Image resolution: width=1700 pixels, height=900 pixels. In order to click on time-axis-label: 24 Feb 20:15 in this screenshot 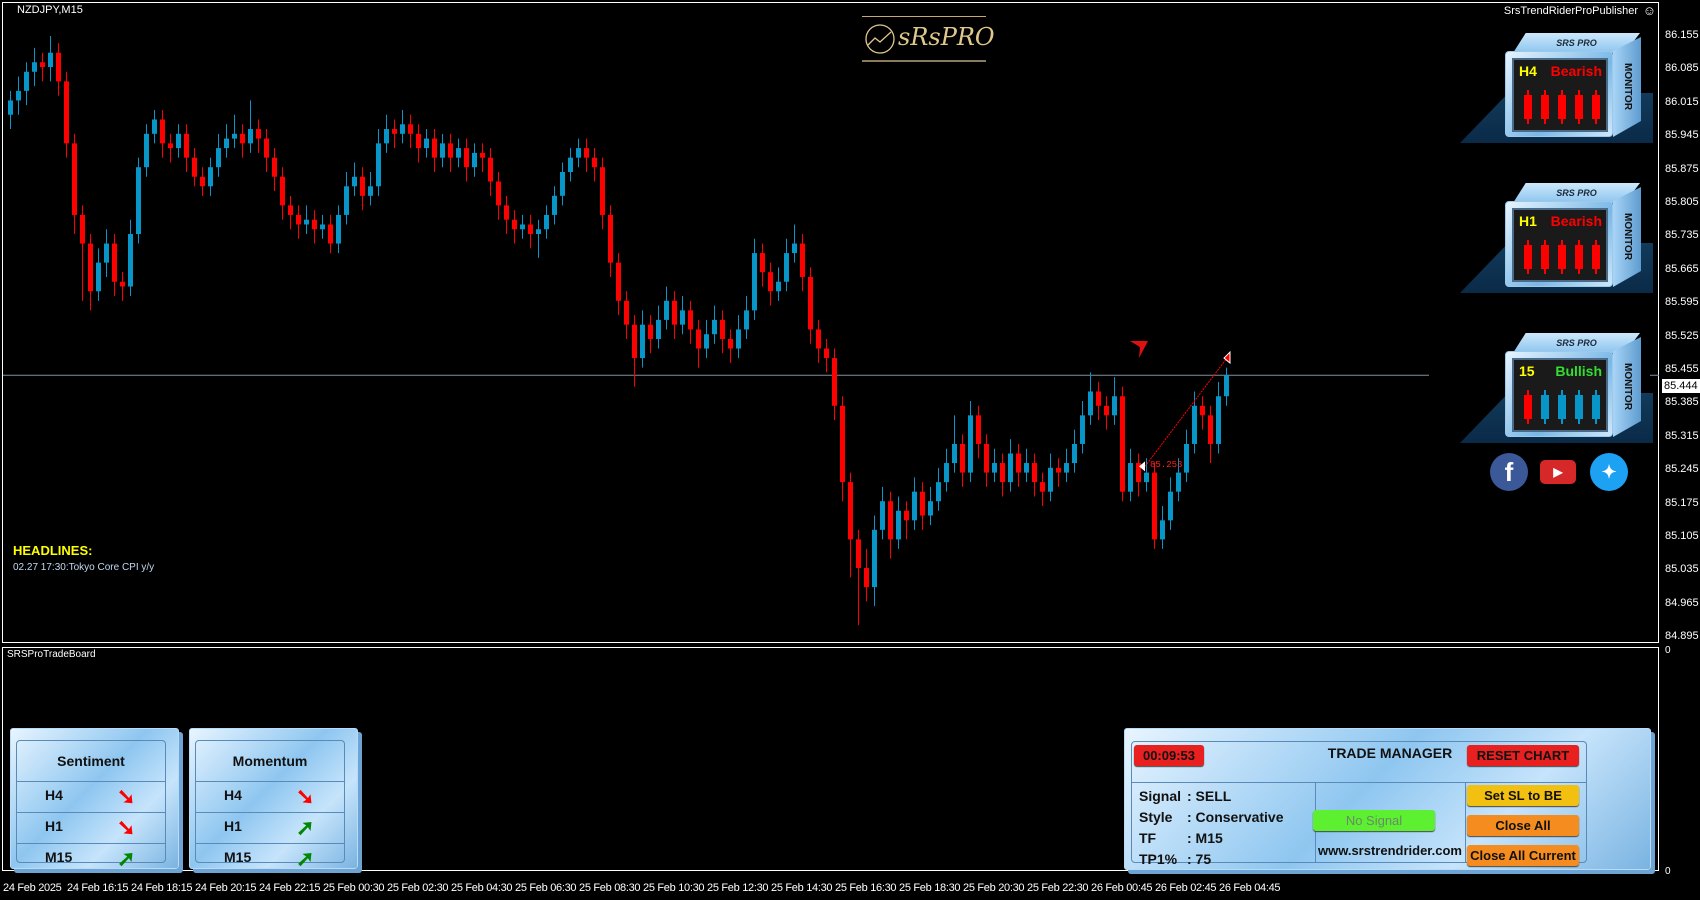, I will do `click(226, 888)`.